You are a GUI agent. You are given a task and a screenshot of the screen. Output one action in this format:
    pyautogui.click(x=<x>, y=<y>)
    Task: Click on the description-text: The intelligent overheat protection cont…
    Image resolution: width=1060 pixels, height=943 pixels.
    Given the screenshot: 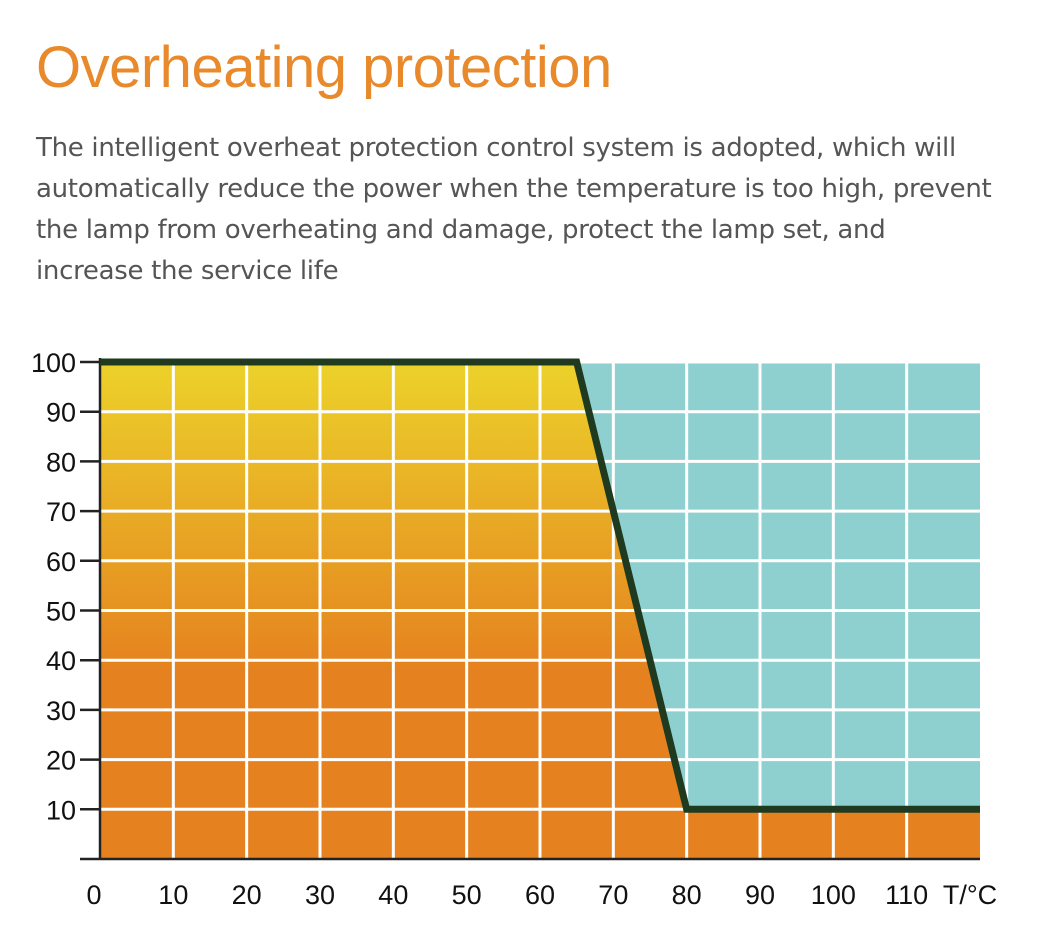 What is the action you would take?
    pyautogui.click(x=514, y=209)
    